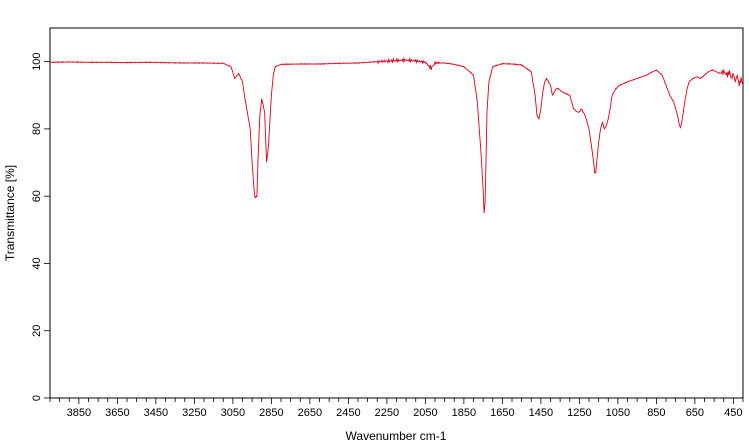 The height and width of the screenshot is (445, 749). I want to click on x-tick-label: 2250, so click(387, 413).